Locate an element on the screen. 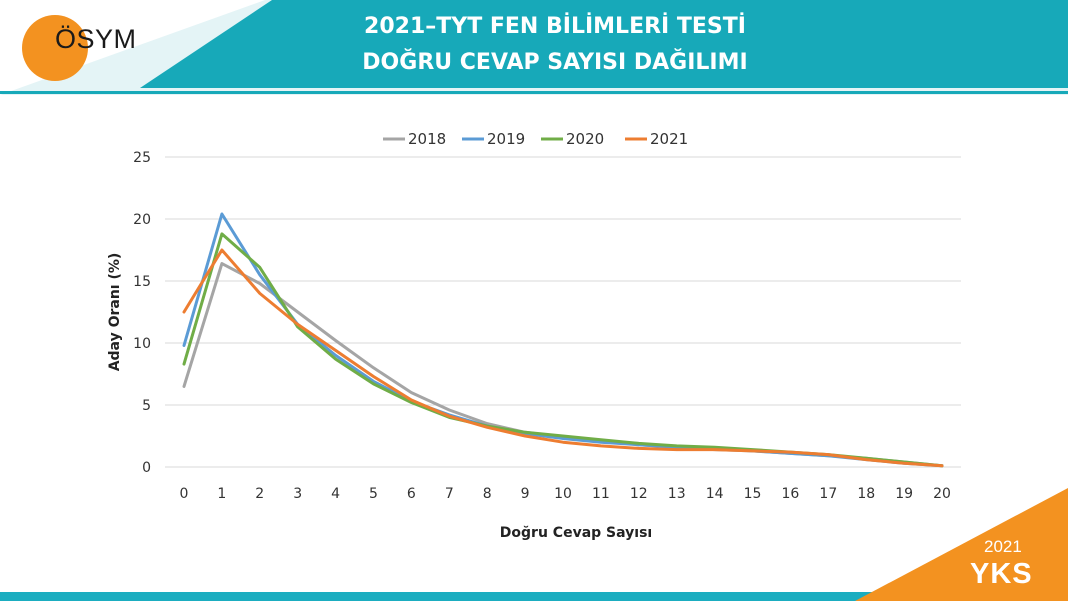 The image size is (1068, 601). x-tick-label: 2 is located at coordinates (259, 494).